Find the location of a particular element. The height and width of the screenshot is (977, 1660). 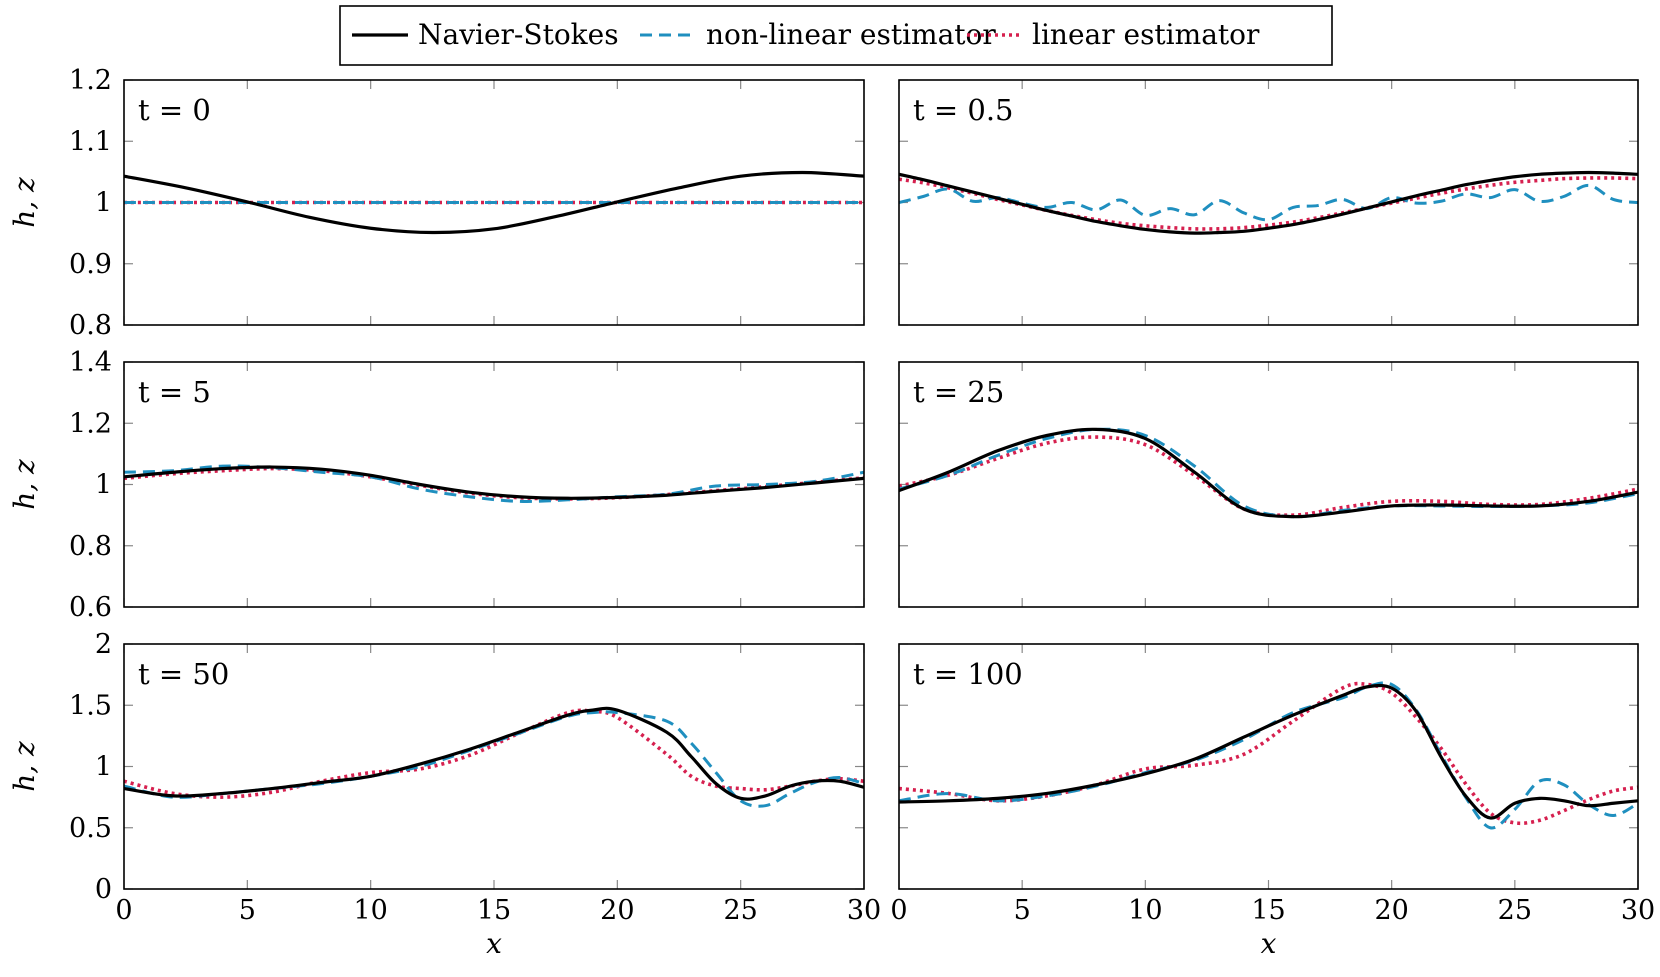

panel-label: t = 100 is located at coordinates (968, 674).